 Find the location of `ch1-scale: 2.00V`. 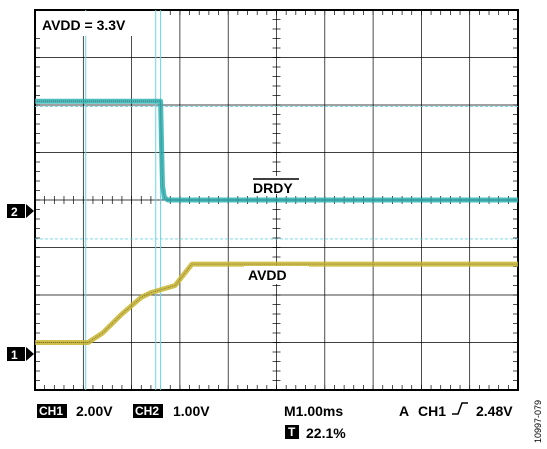

ch1-scale: 2.00V is located at coordinates (94, 411).